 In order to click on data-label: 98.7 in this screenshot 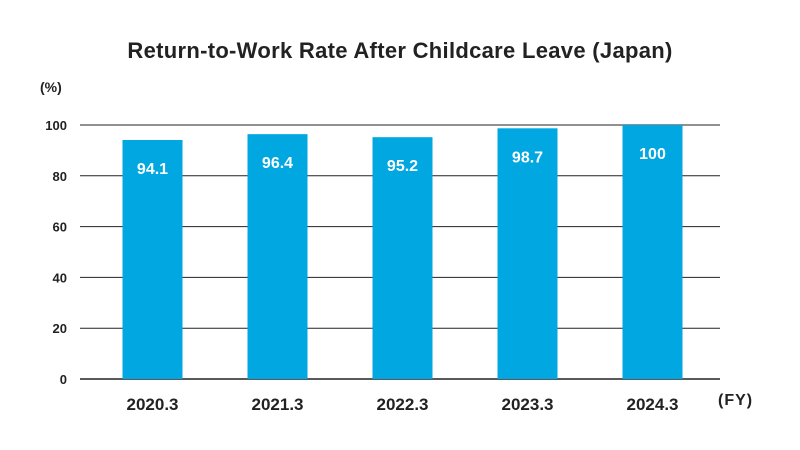, I will do `click(527, 157)`.